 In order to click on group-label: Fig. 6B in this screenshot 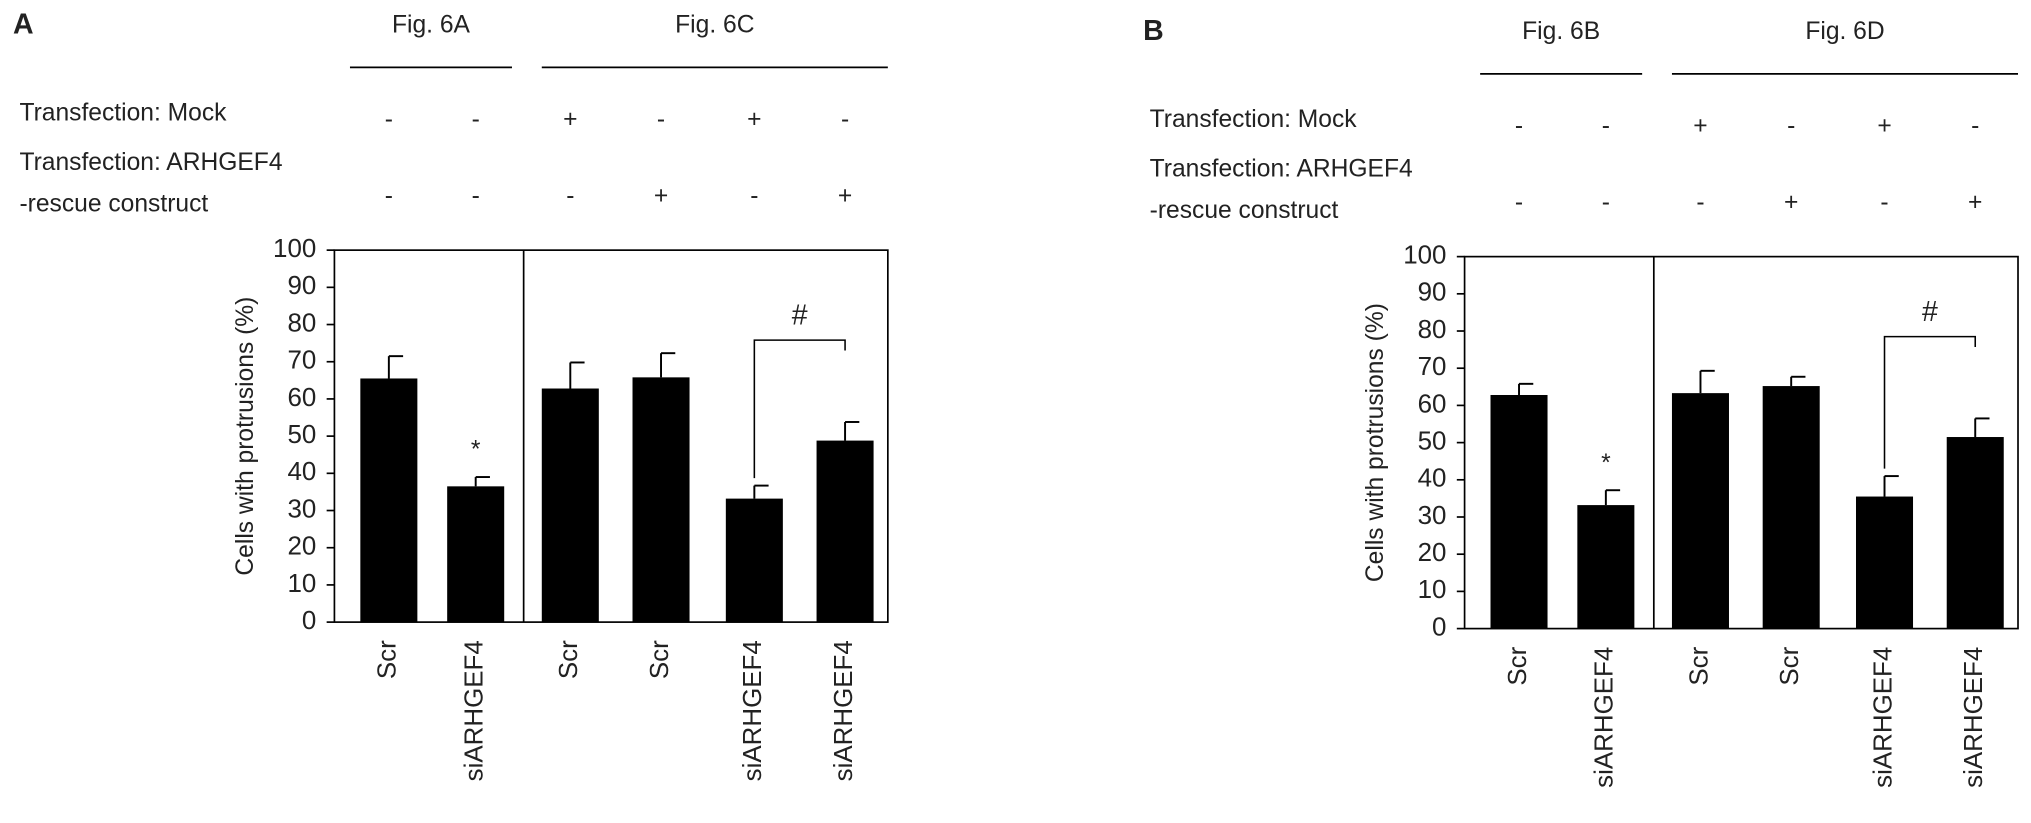, I will do `click(1561, 31)`.